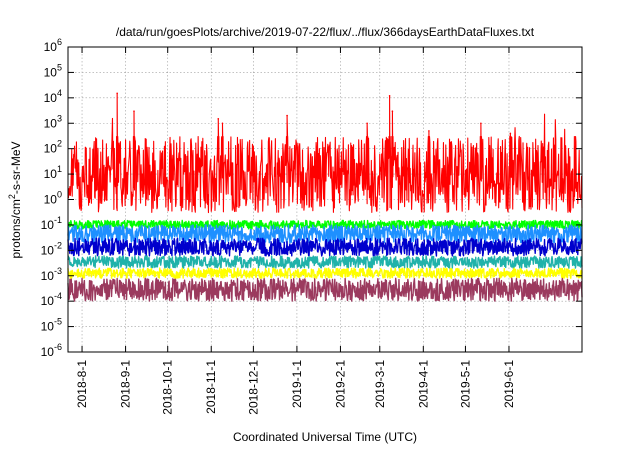  I want to click on y-tick-label: 10⁻⁶, so click(51, 350).